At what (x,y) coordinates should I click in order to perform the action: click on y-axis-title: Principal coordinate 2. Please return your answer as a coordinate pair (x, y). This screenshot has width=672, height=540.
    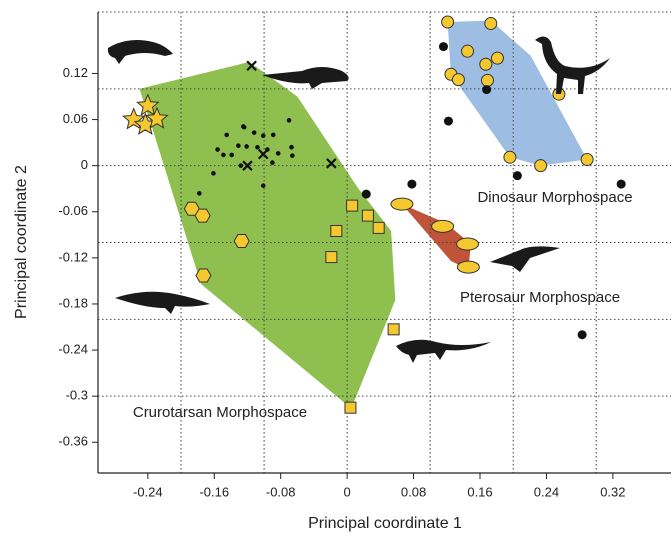
    Looking at the image, I should click on (21, 242).